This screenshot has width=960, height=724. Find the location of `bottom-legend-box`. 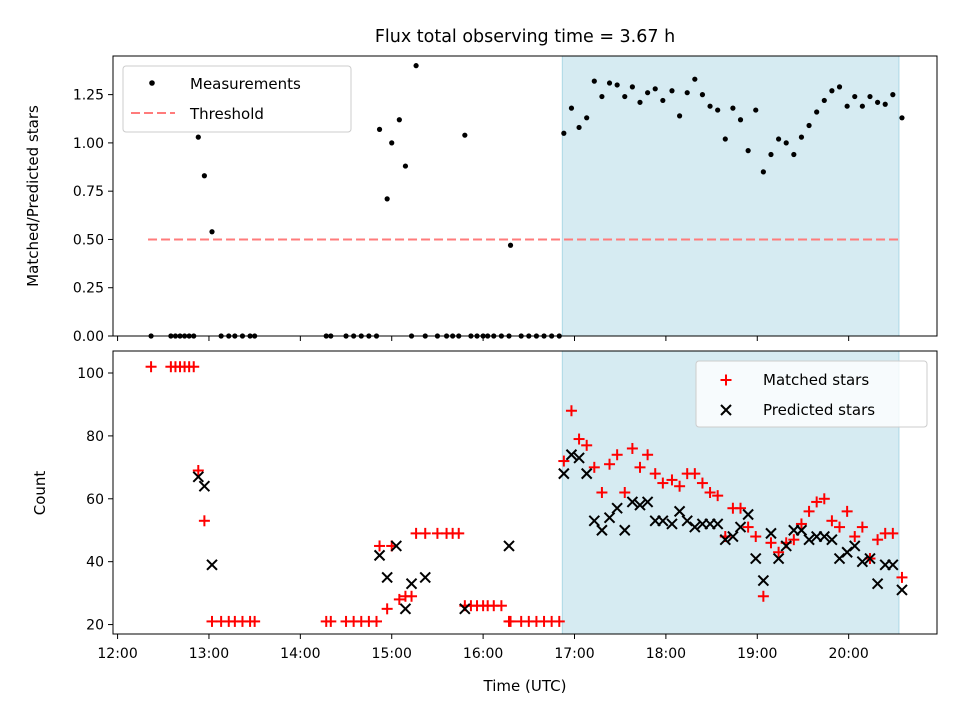

bottom-legend-box is located at coordinates (811, 394).